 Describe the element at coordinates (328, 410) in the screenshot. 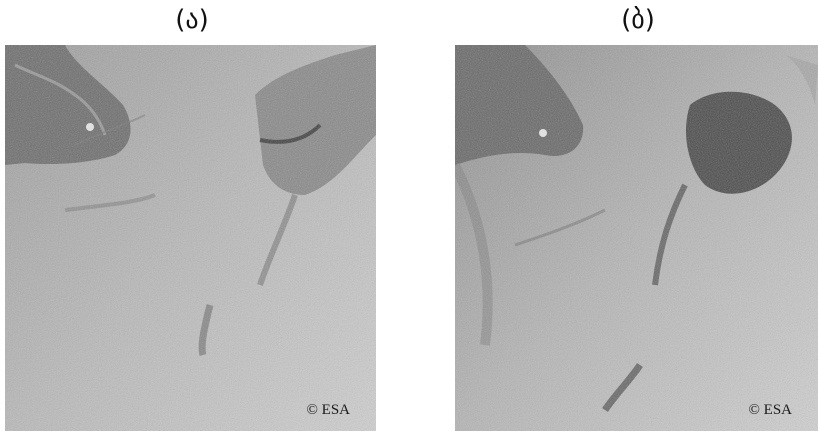

I see `esa-credit-a: © ESA` at that location.